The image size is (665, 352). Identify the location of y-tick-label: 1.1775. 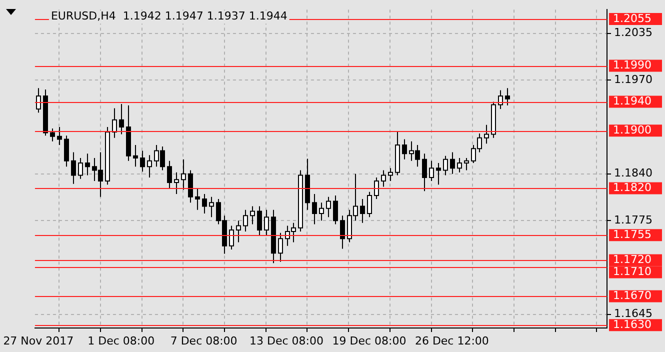
(633, 220).